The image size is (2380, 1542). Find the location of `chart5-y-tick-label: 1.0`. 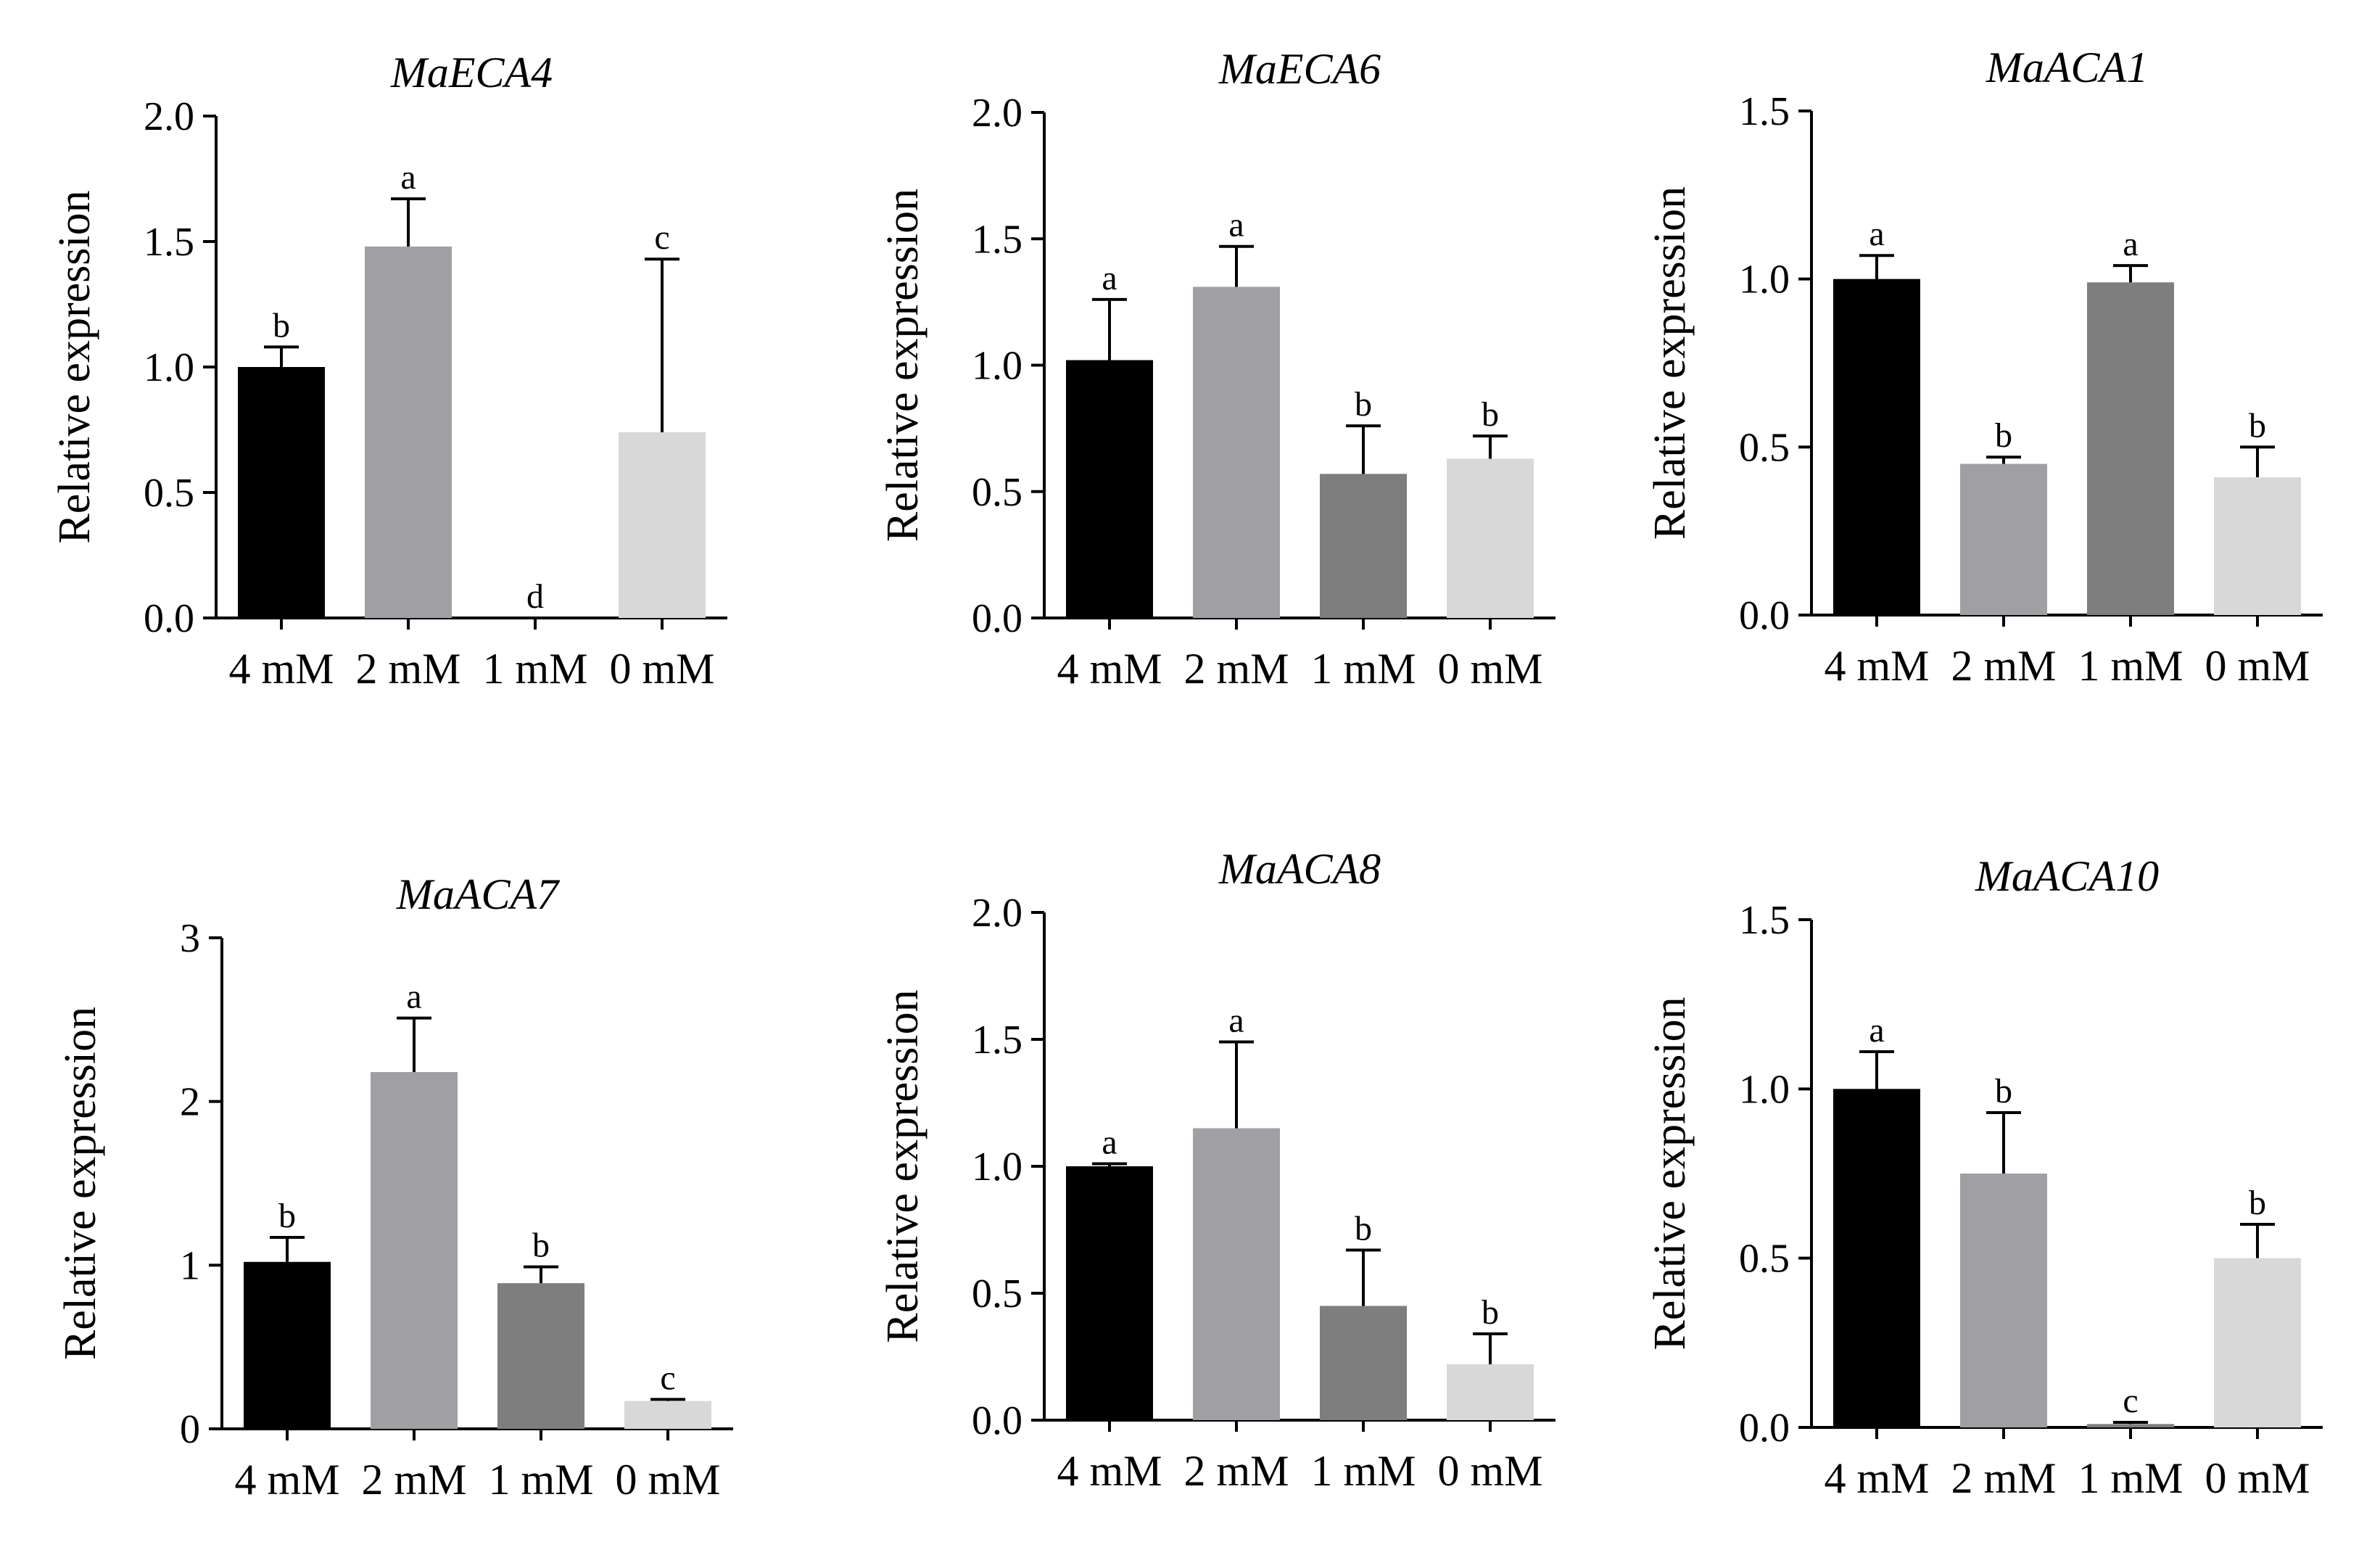

chart5-y-tick-label: 1.0 is located at coordinates (997, 1167).